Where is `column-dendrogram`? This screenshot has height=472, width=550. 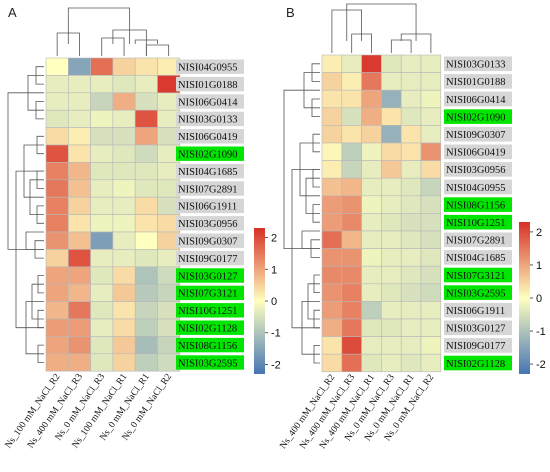
column-dendrogram is located at coordinates (381, 28).